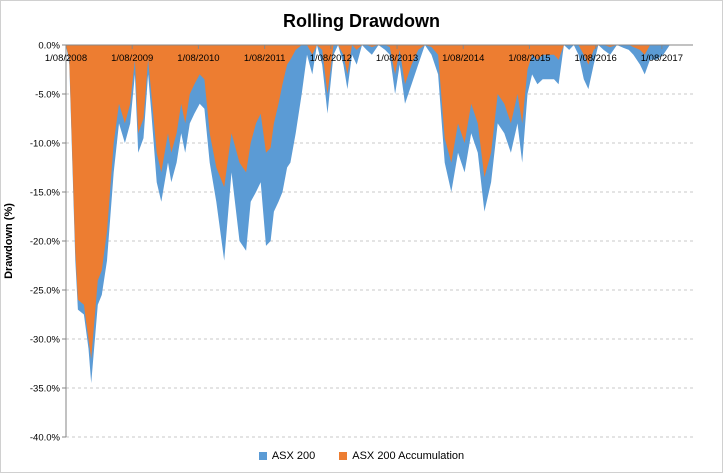 The image size is (723, 473). What do you see at coordinates (331, 58) in the screenshot?
I see `x-tick-label: 1/08/2012` at bounding box center [331, 58].